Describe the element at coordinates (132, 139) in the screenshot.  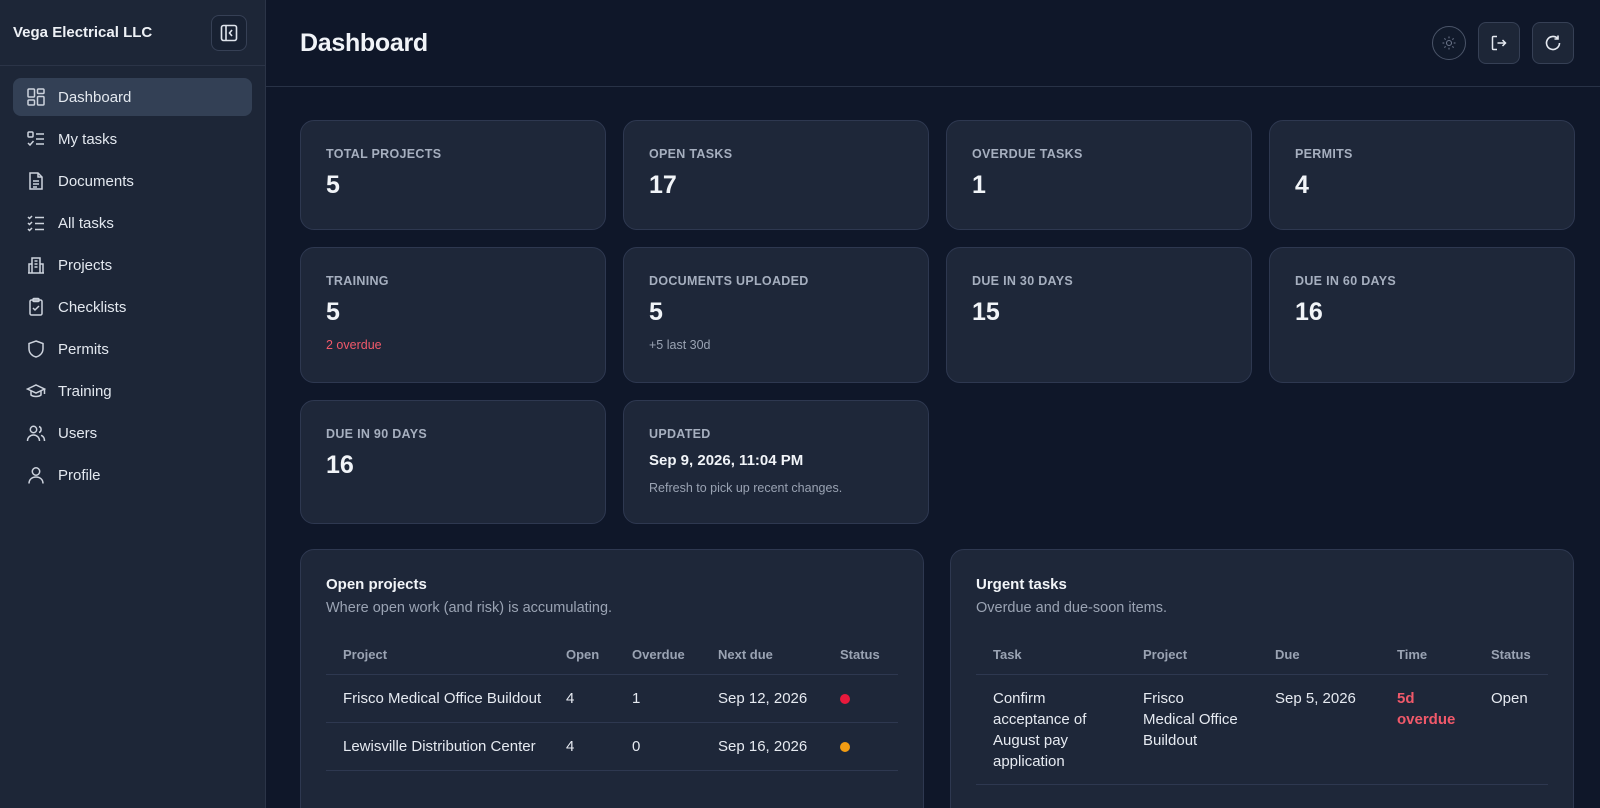
I see `sidebar-item-my-tasks: My tasks` at that location.